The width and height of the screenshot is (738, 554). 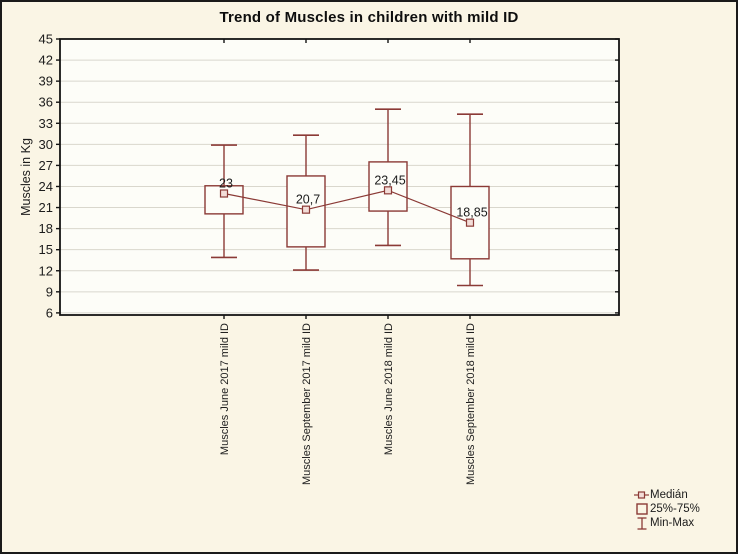 What do you see at coordinates (46, 249) in the screenshot?
I see `y-tick-label: 15` at bounding box center [46, 249].